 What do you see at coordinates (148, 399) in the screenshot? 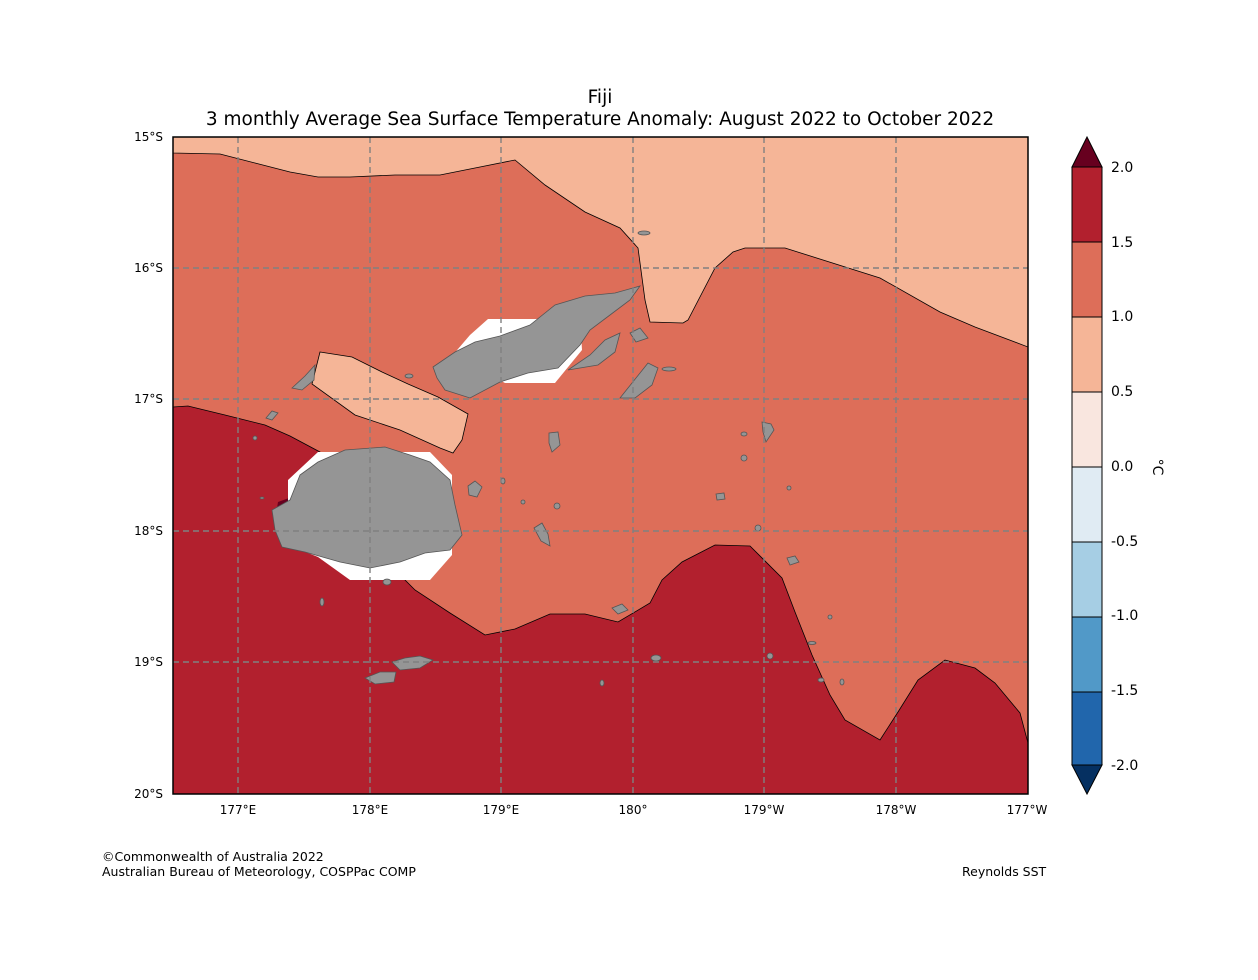
I see `lat-tick-label: 17°S` at bounding box center [148, 399].